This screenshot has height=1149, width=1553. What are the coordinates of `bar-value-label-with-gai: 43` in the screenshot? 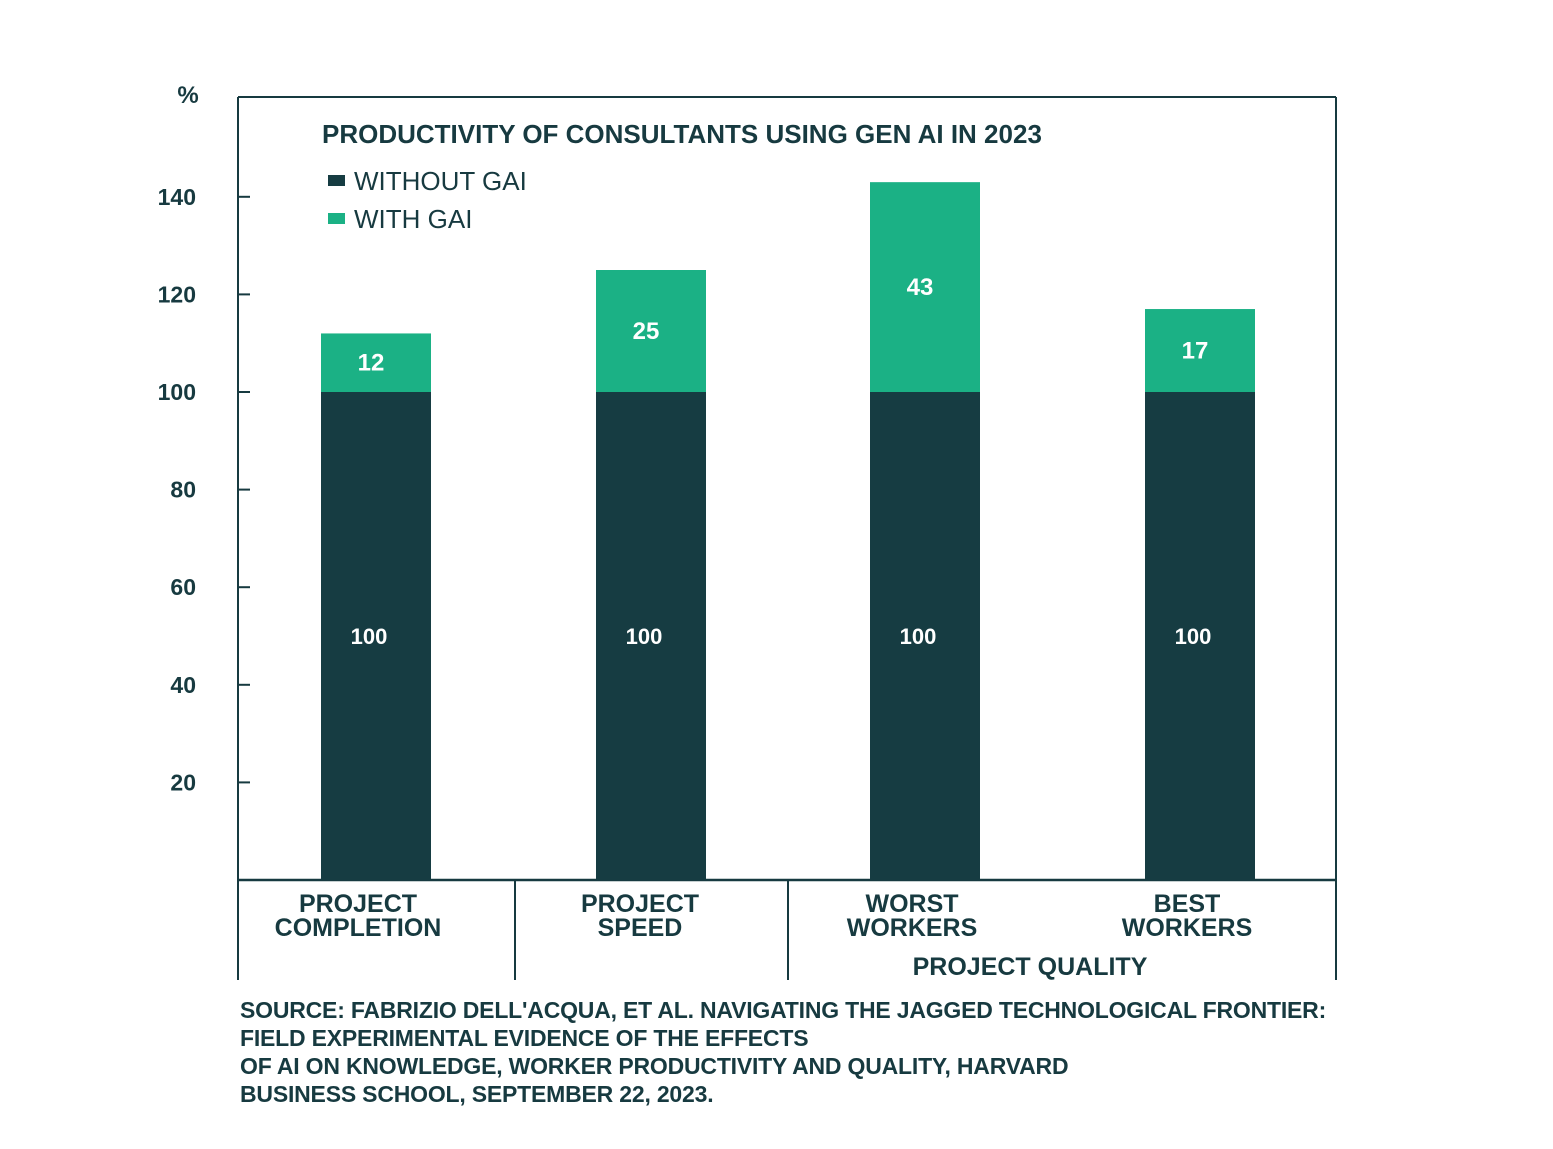 It's located at (920, 287).